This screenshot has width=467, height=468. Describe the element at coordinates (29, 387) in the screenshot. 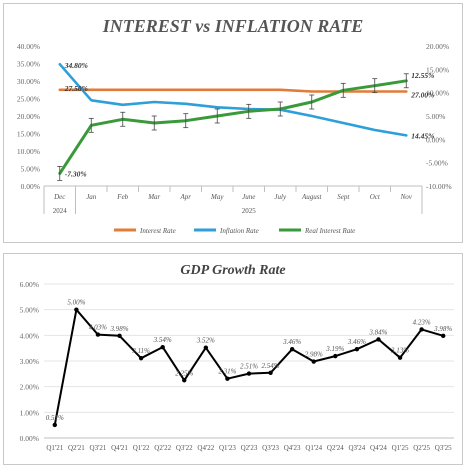

I see `y-tick-label: 2.00%` at that location.